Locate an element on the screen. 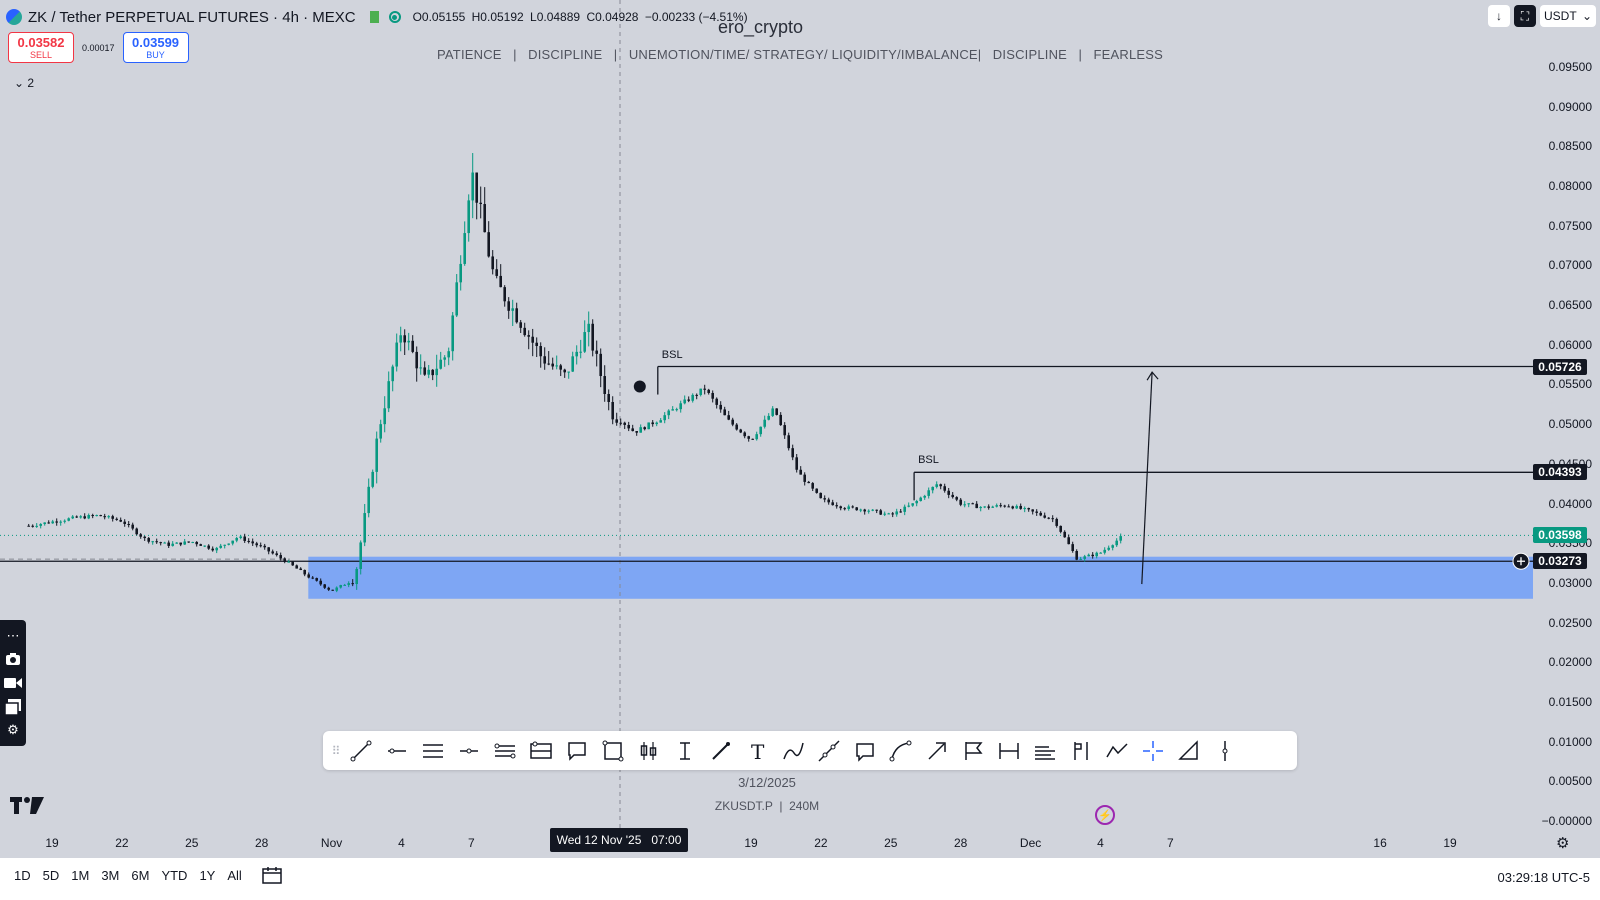 This screenshot has height=900, width=1600. gear-icon: ⚙ is located at coordinates (13, 730).